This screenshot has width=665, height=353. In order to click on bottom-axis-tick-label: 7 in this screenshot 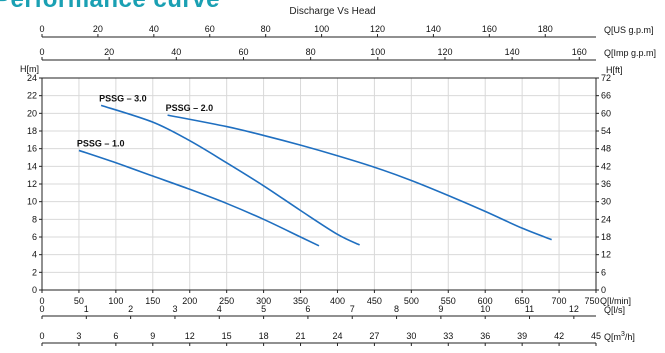, I will do `click(352, 309)`.